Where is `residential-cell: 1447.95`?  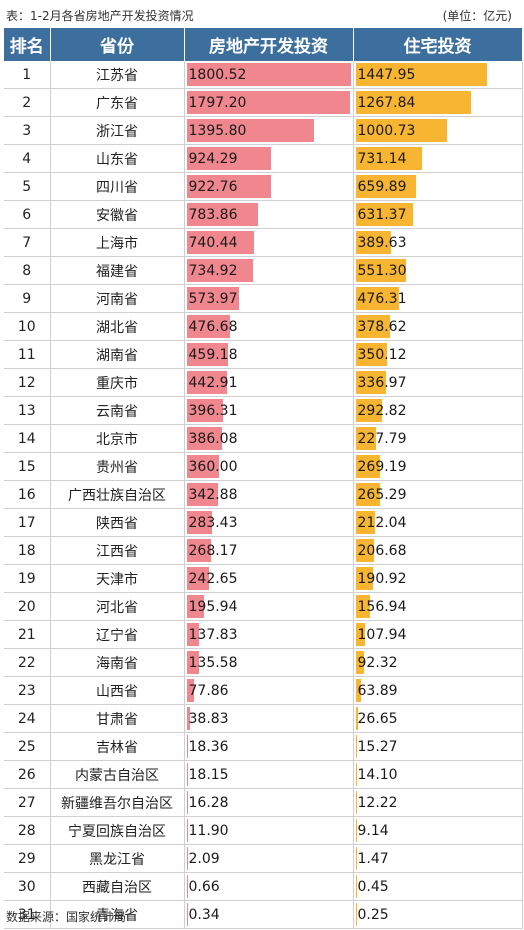 residential-cell: 1447.95 is located at coordinates (438, 75).